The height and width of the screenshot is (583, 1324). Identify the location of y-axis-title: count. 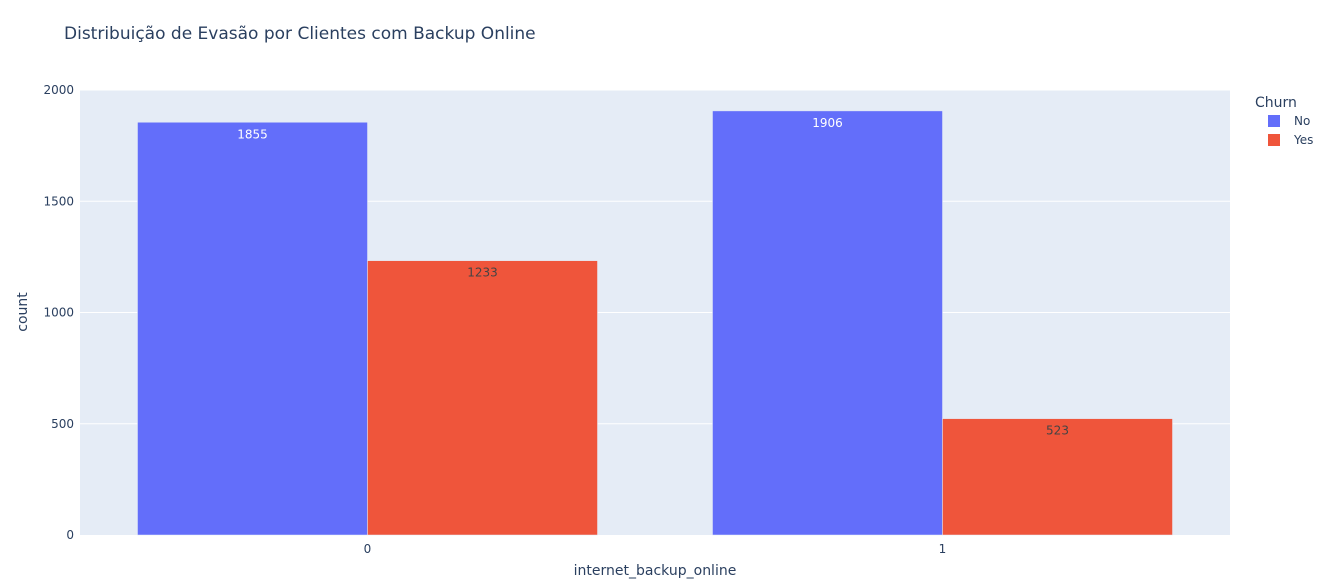
(23, 312).